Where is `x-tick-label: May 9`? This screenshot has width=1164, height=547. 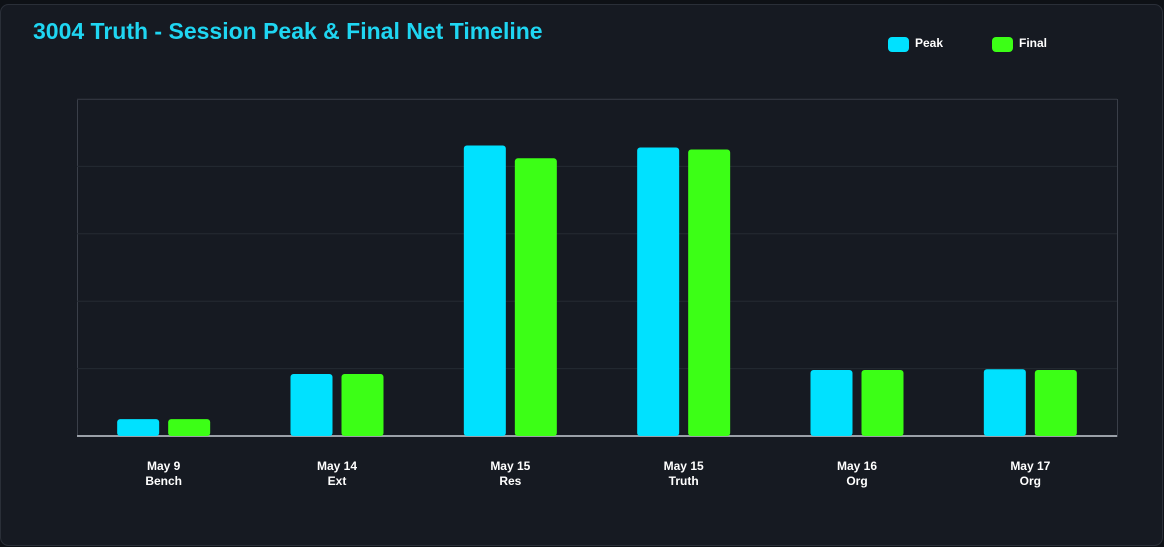 x-tick-label: May 9 is located at coordinates (164, 466).